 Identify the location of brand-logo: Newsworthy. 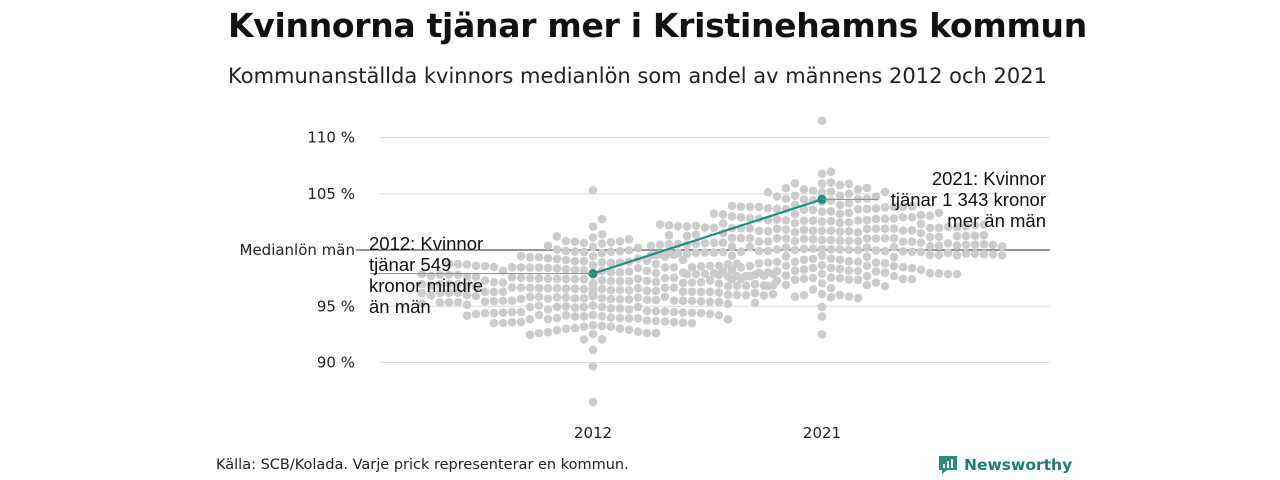
(1005, 465).